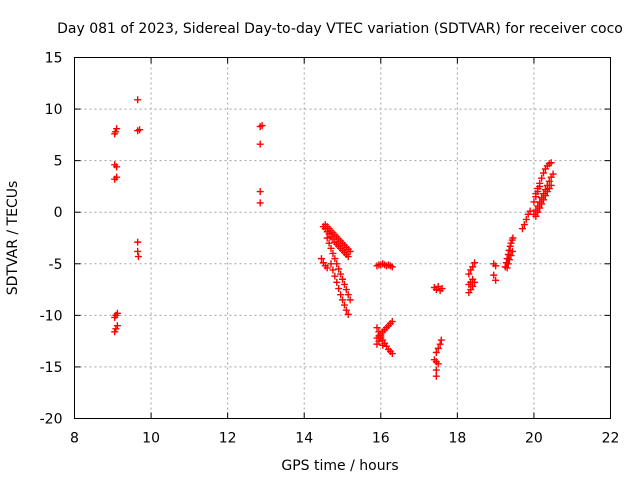 Image resolution: width=640 pixels, height=480 pixels. Describe the element at coordinates (54, 59) in the screenshot. I see `y-tick-label: 15` at that location.